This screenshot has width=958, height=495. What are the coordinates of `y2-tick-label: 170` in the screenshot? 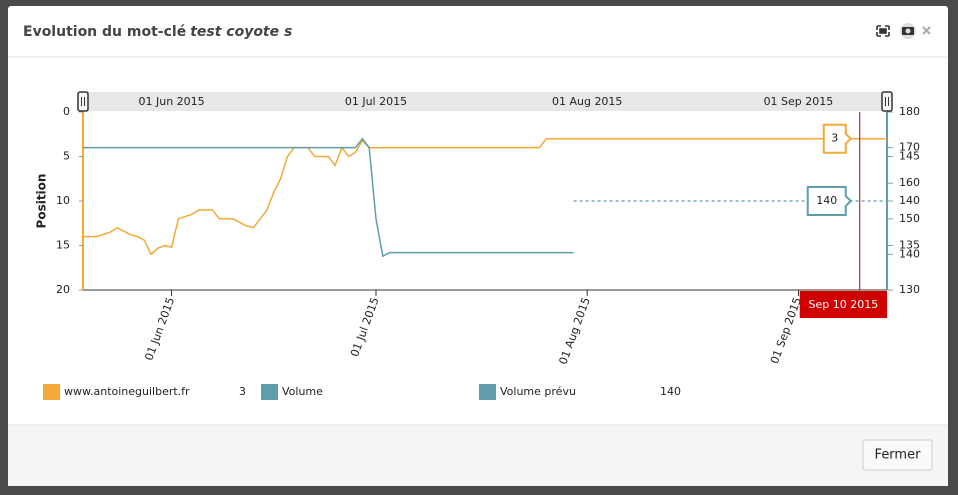 It's located at (909, 147).